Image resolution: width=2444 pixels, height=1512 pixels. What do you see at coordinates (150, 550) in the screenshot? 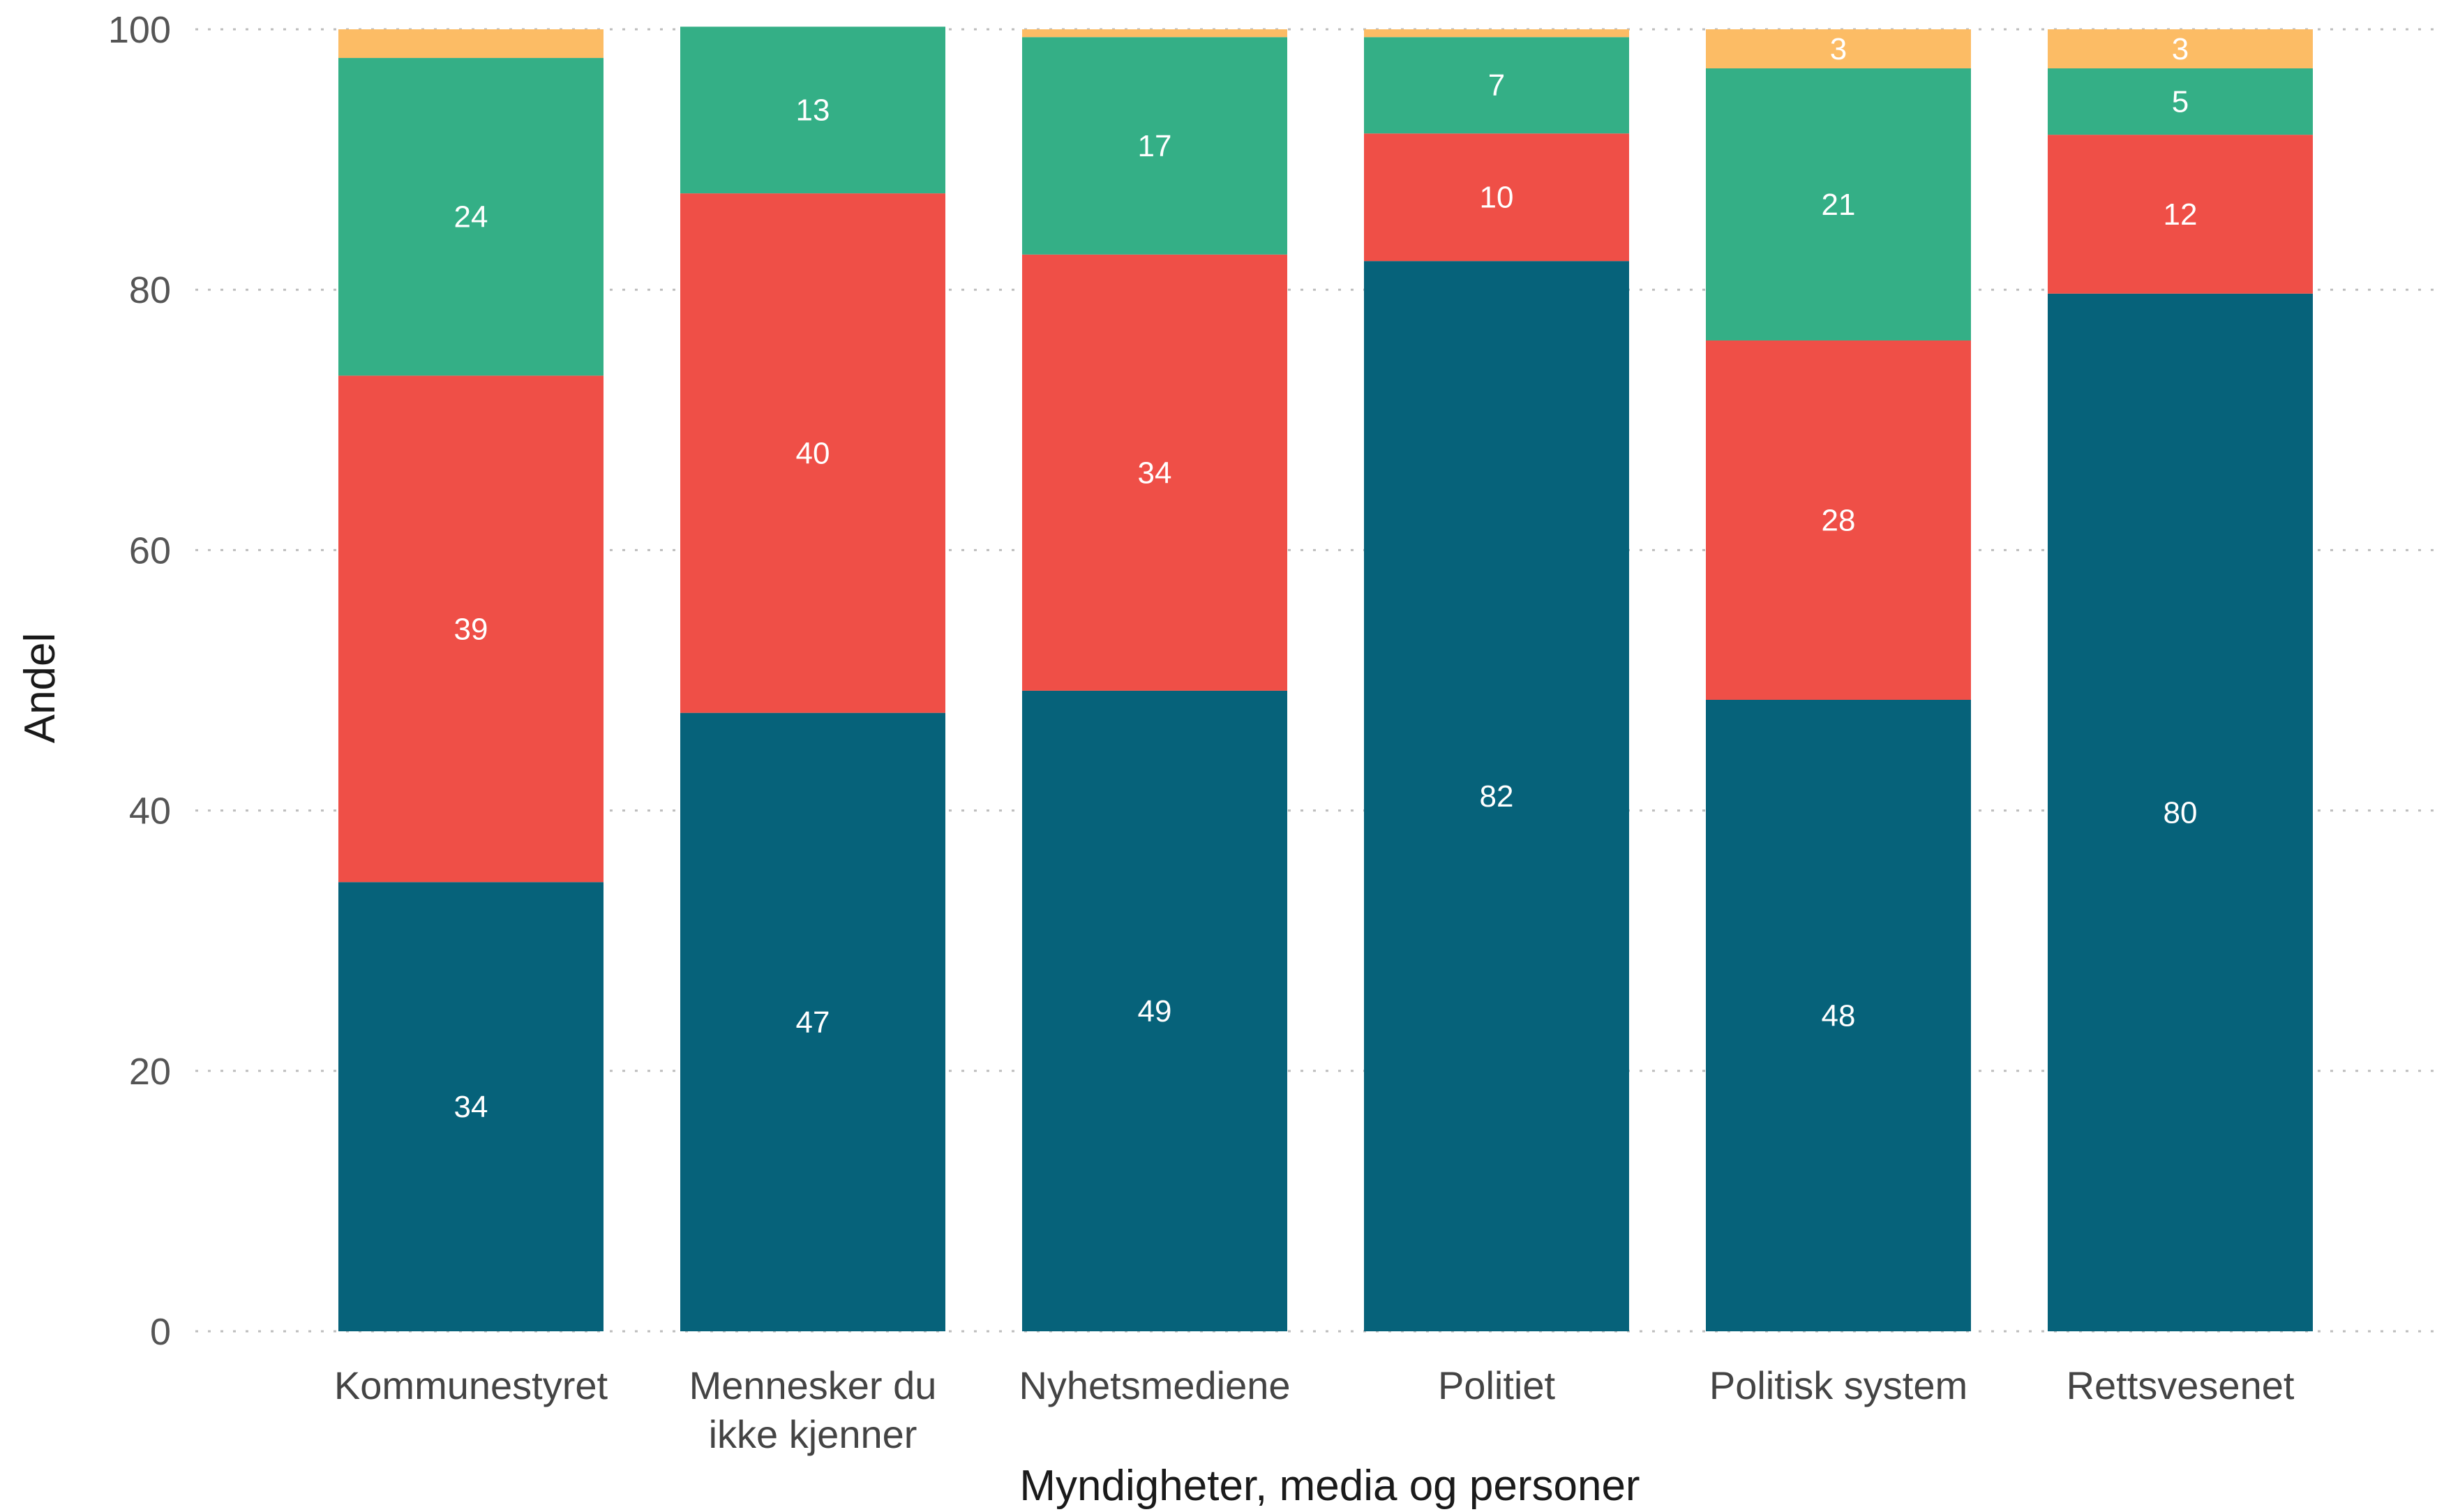
I see `y-tick-label: 60` at bounding box center [150, 550].